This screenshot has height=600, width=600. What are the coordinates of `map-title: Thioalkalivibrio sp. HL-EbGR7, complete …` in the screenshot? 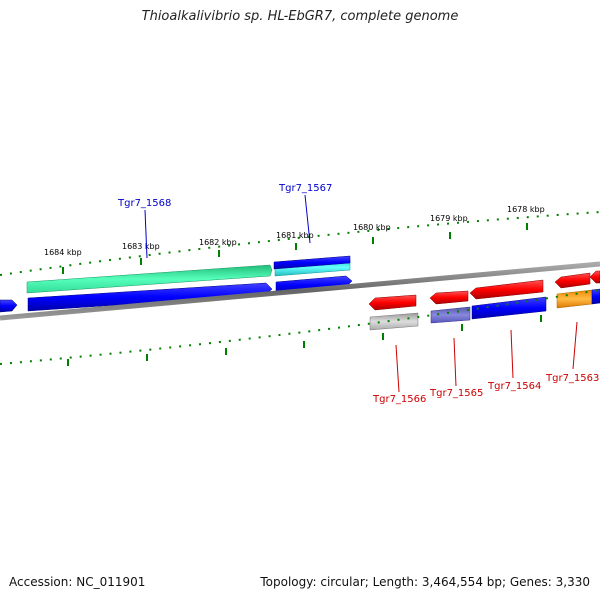 It's located at (300, 16).